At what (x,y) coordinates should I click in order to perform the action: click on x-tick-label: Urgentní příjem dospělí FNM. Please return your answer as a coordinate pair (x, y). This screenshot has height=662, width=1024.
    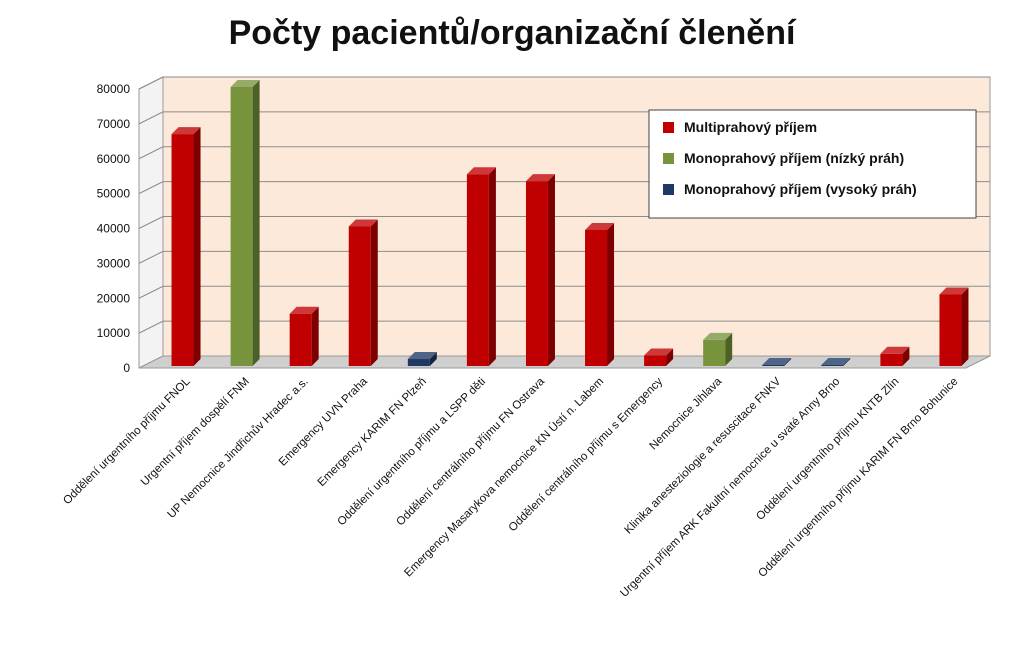
    Looking at the image, I should click on (195, 432).